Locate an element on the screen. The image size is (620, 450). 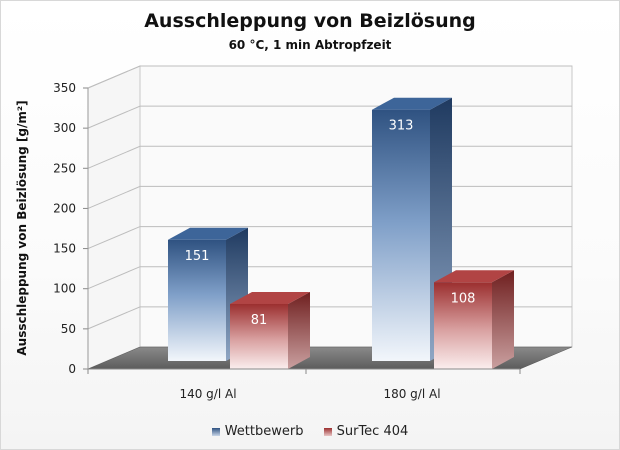
legend: Wettbewerb SurTec 404 is located at coordinates (310, 432).